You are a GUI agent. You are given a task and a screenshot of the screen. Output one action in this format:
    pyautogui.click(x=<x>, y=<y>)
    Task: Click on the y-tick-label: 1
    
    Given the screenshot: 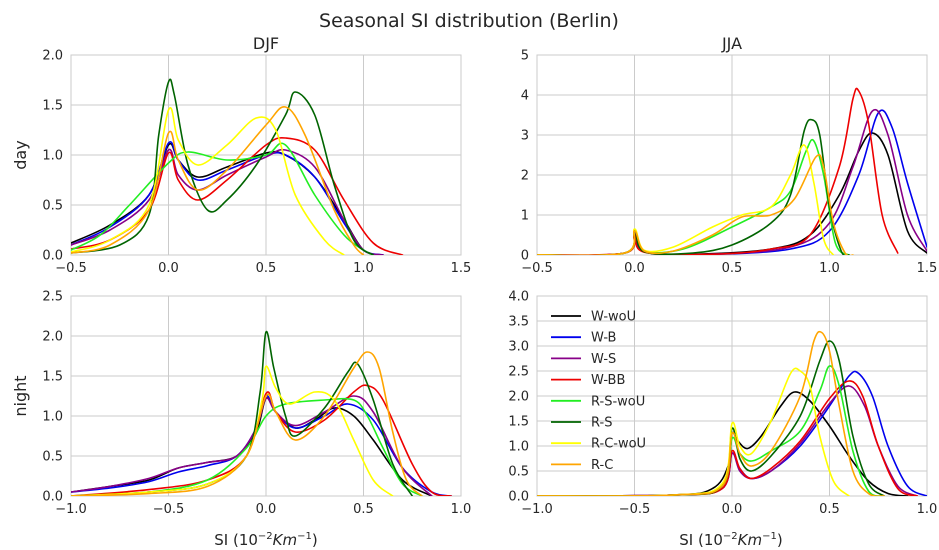 What is the action you would take?
    pyautogui.click(x=525, y=216)
    